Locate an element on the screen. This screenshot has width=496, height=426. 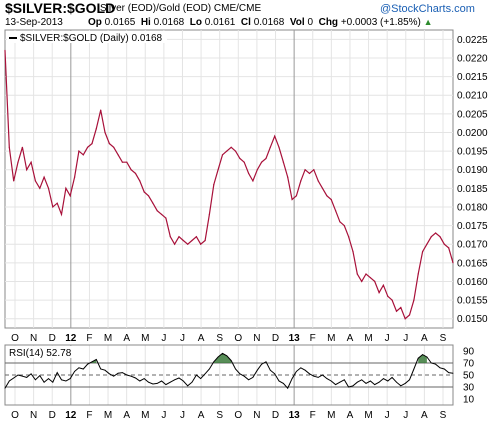
rsi-legend-bg is located at coordinates (47, 352).